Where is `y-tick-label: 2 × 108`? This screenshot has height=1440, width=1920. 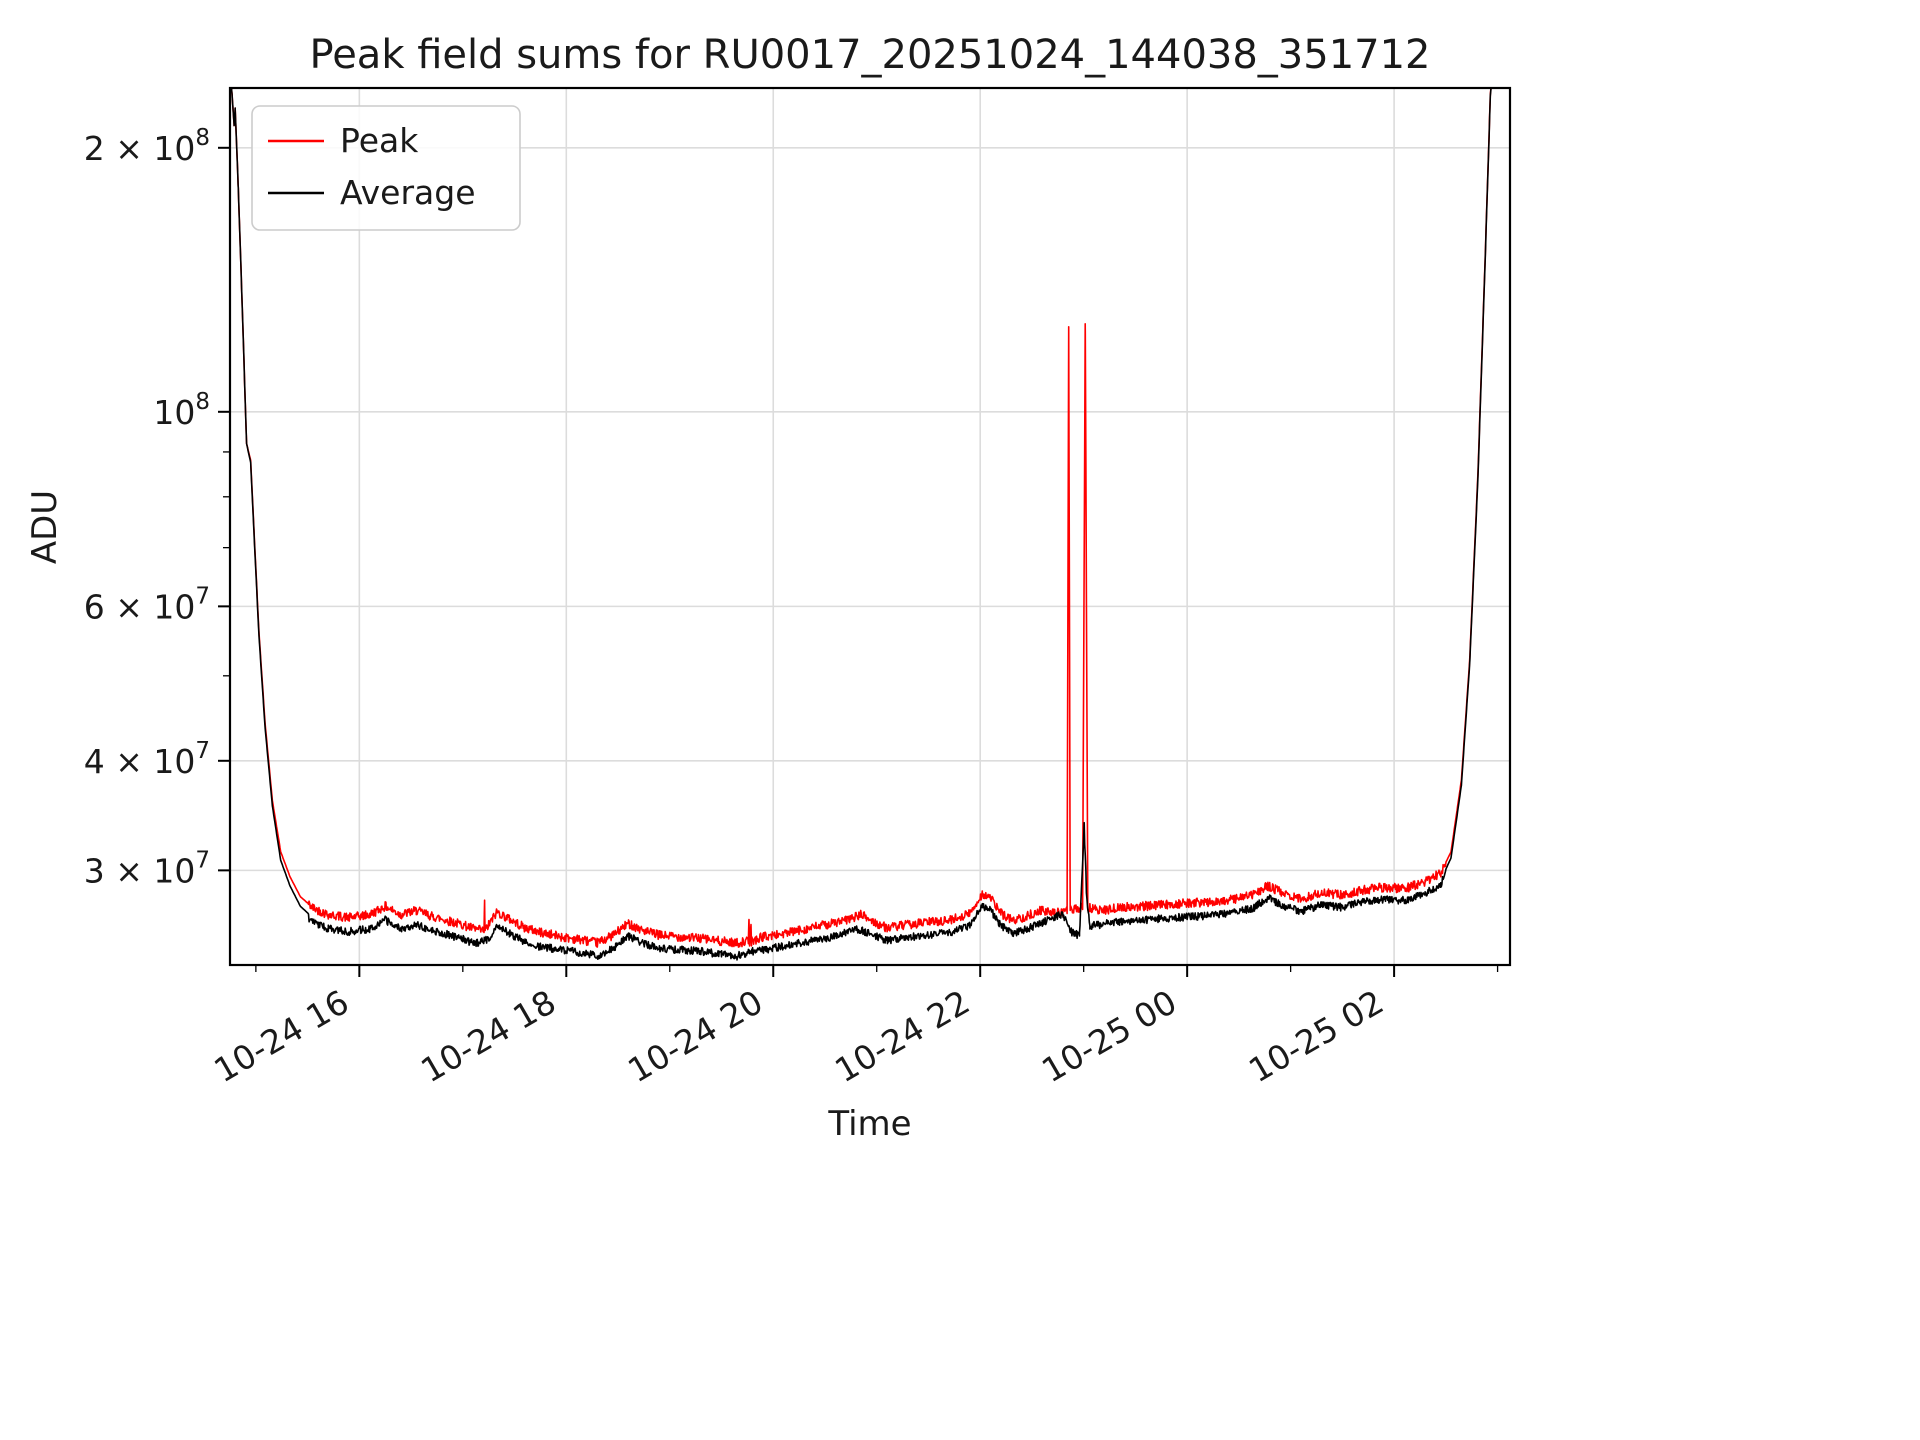
y-tick-label: 2 × 108 is located at coordinates (147, 146).